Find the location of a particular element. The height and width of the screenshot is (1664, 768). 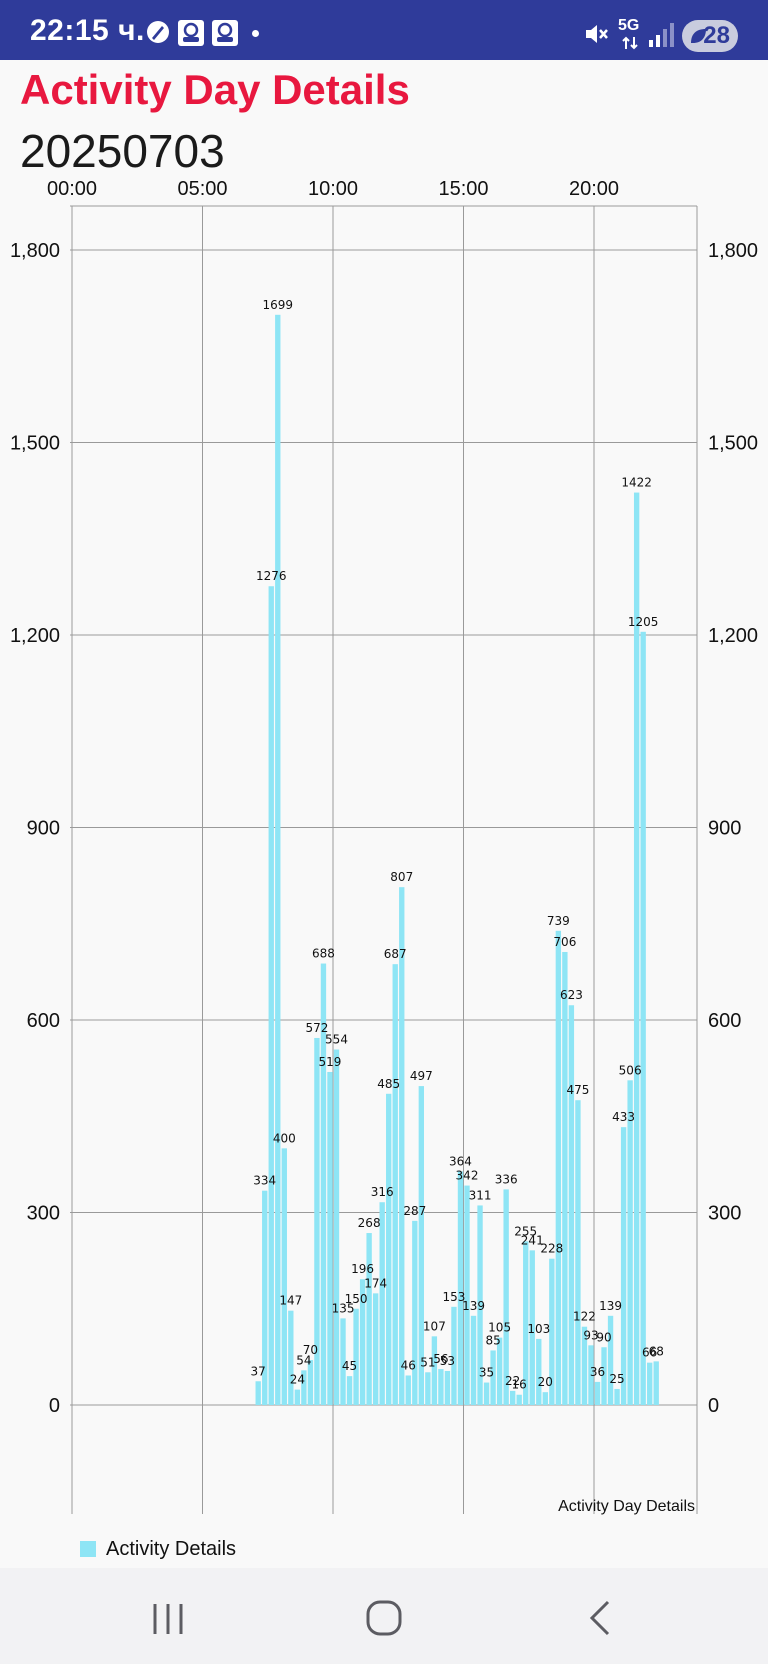

bar-value-label: 147 is located at coordinates (290, 1301).